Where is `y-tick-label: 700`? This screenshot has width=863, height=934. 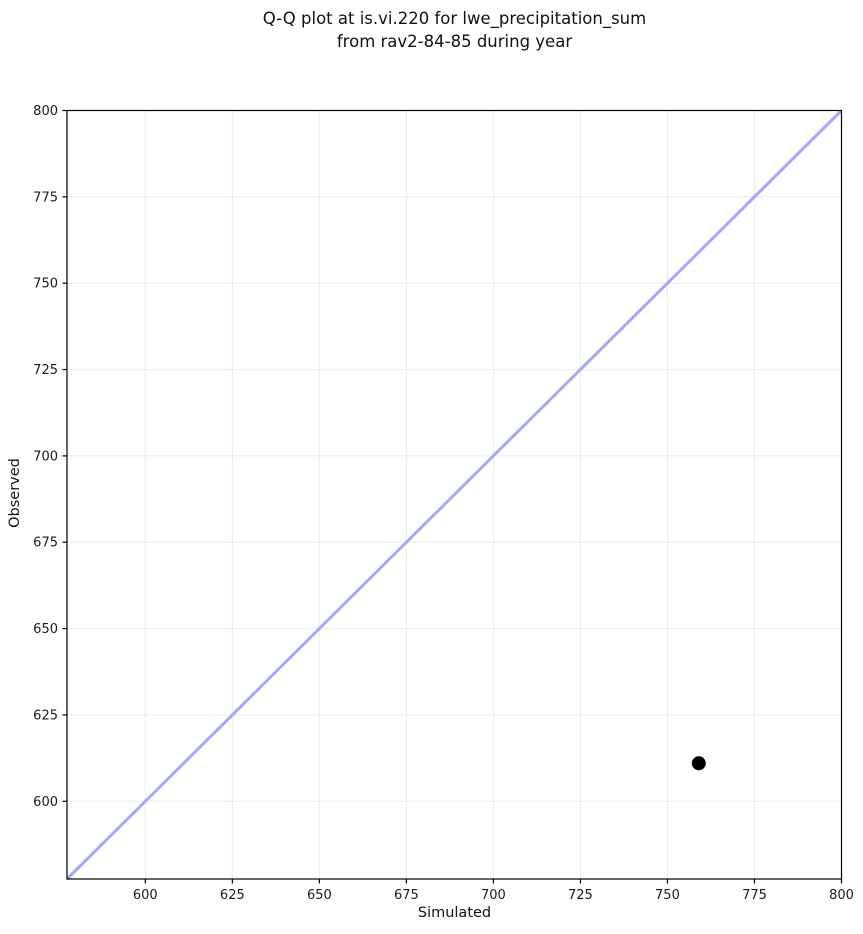
y-tick-label: 700 is located at coordinates (45, 456).